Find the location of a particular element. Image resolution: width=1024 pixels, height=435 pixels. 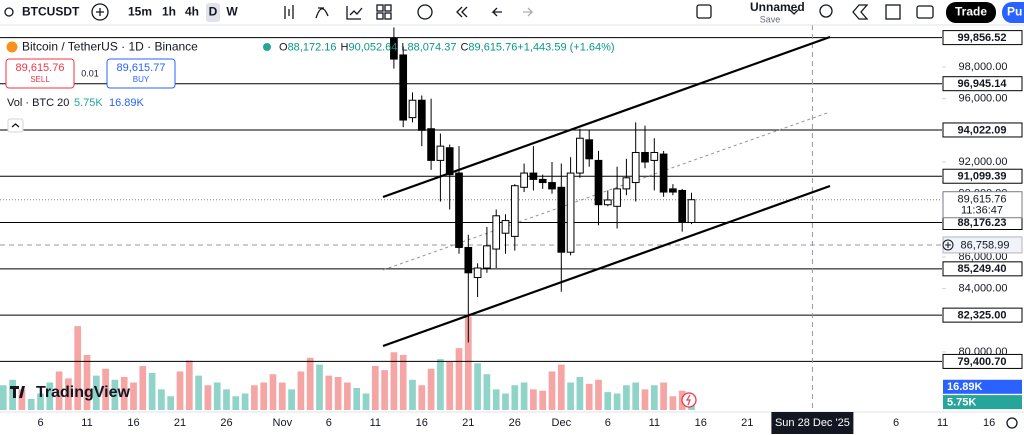

replay-icon is located at coordinates (462, 12).